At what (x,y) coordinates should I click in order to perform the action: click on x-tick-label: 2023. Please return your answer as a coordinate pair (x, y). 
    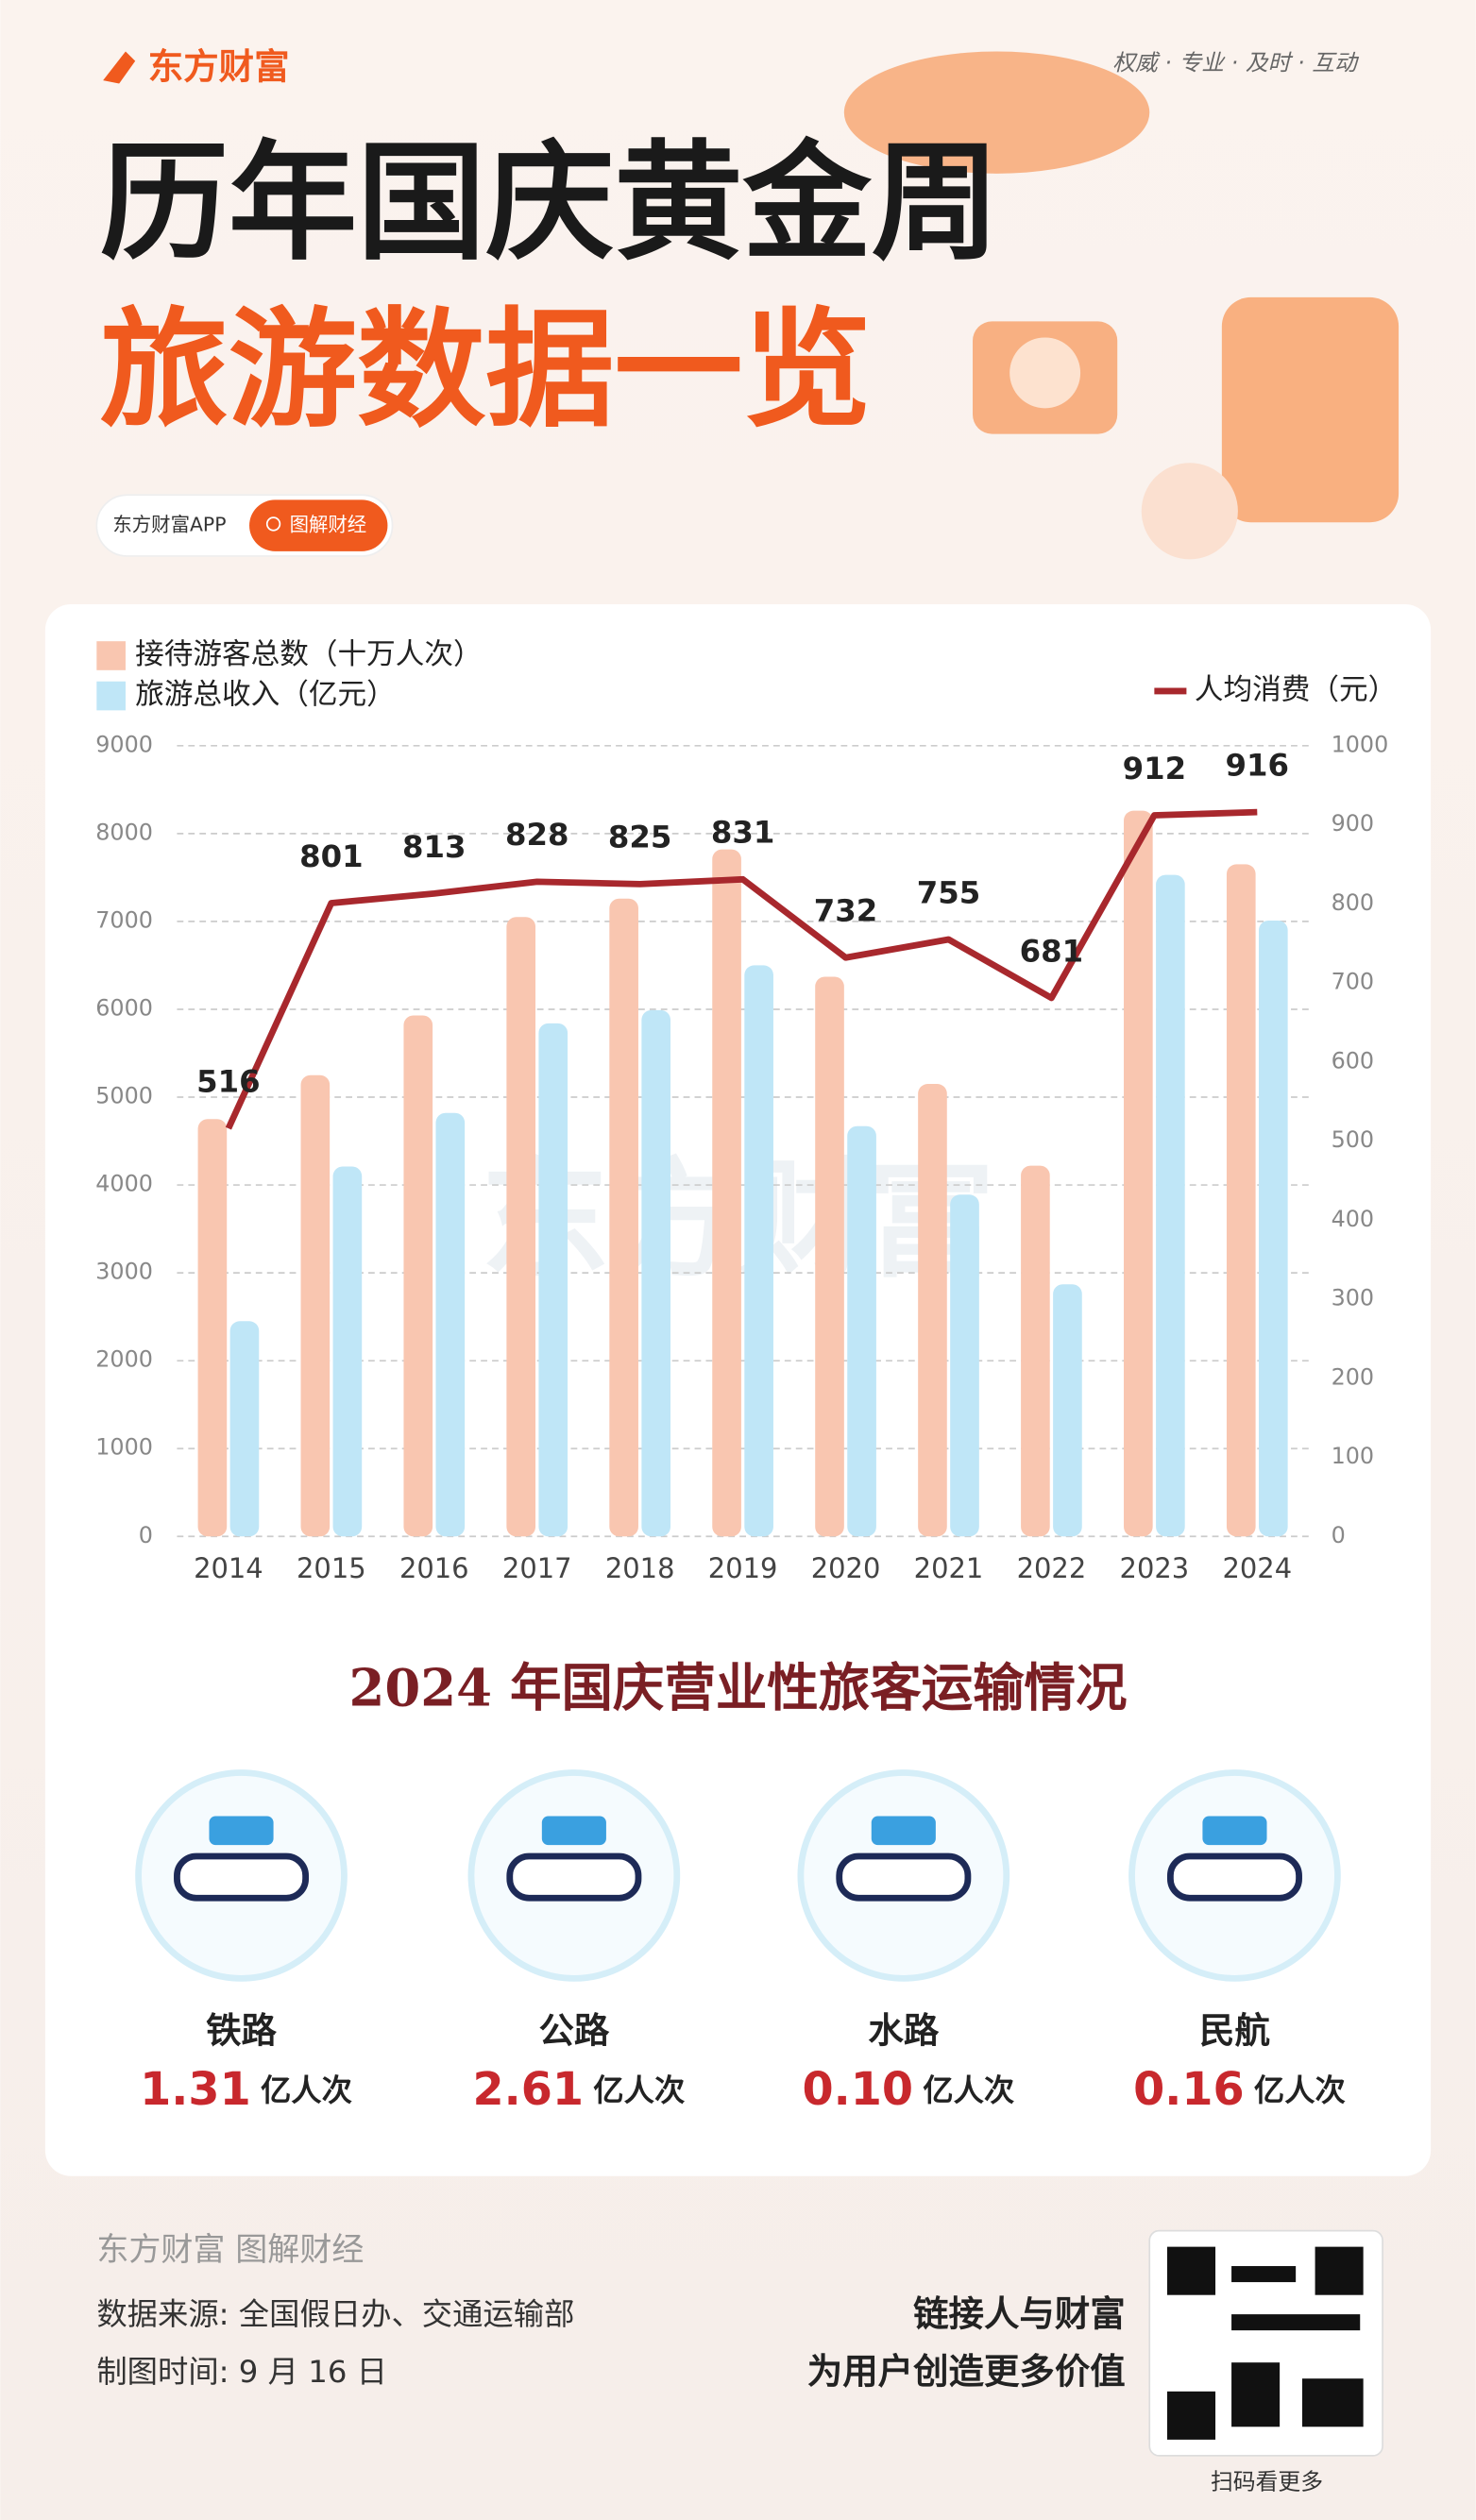
    Looking at the image, I should click on (1155, 1568).